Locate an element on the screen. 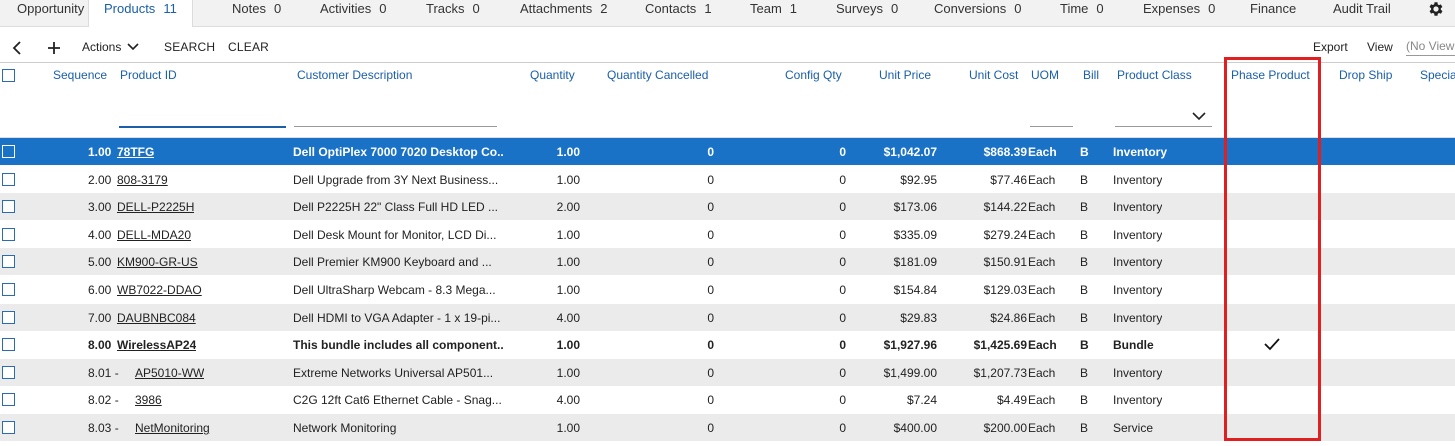 The height and width of the screenshot is (446, 1455). description-filter-input is located at coordinates (395, 126).